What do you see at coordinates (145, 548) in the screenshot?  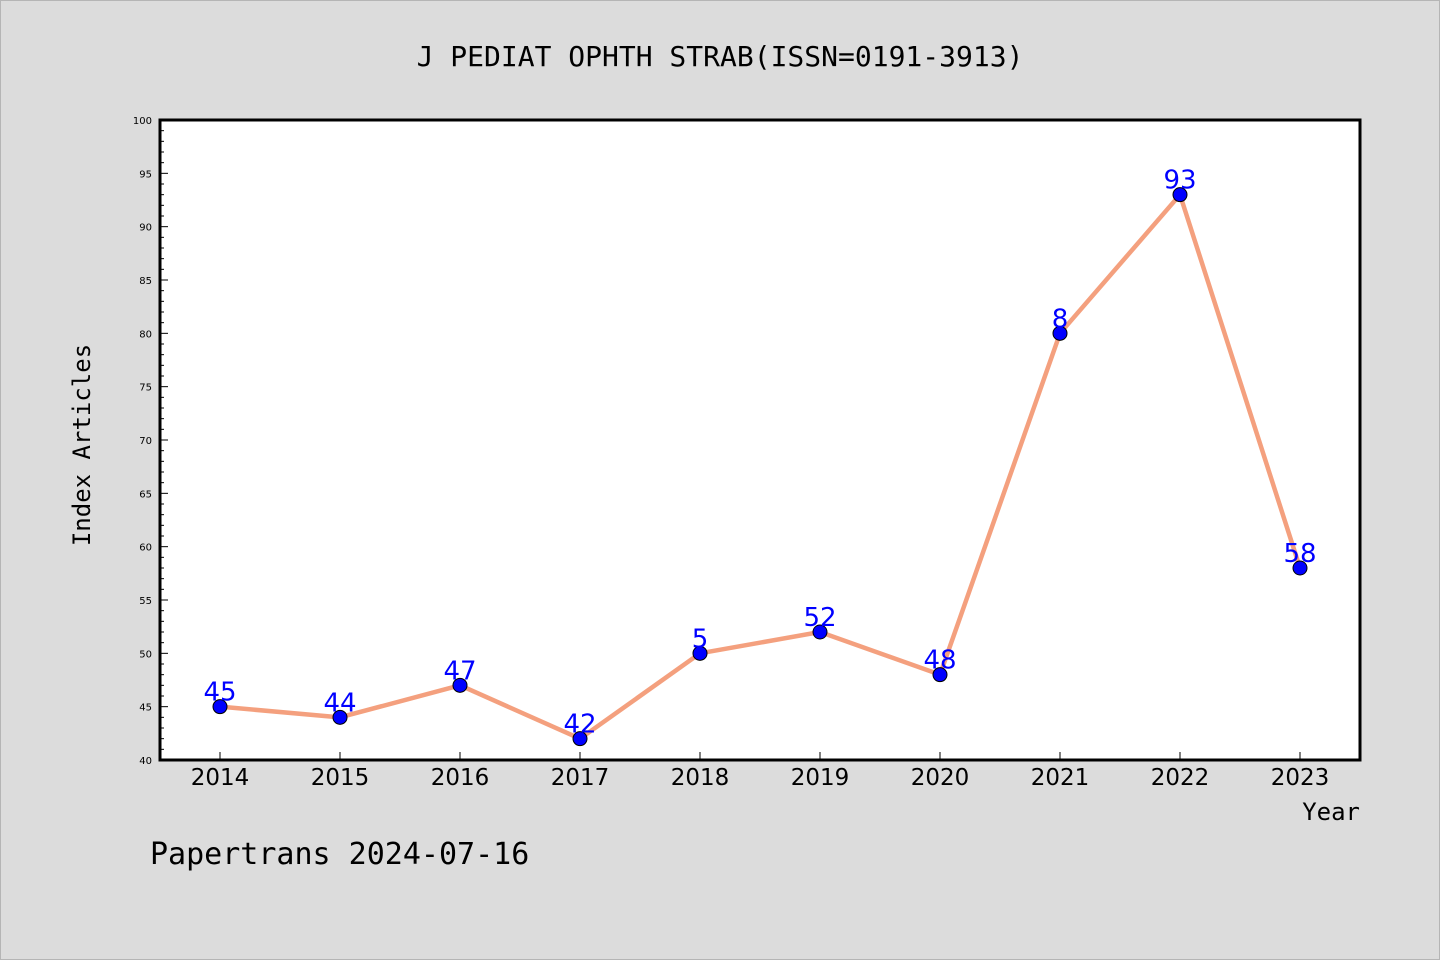 I see `y-tick-label: 60` at bounding box center [145, 548].